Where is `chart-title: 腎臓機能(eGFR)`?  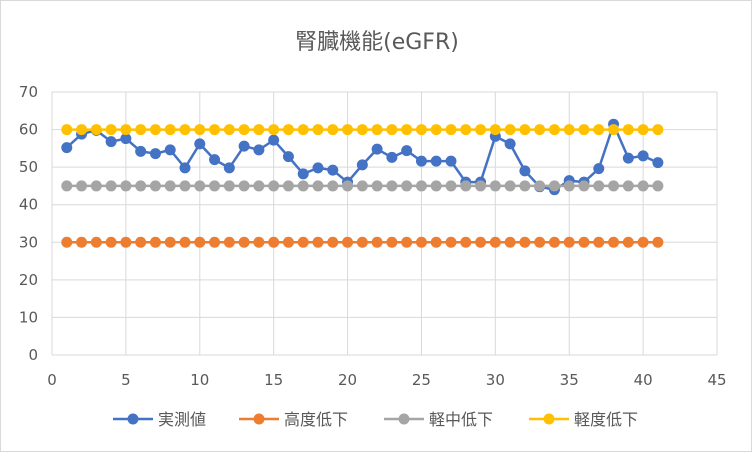
chart-title: 腎臓機能(eGFR) is located at coordinates (377, 42).